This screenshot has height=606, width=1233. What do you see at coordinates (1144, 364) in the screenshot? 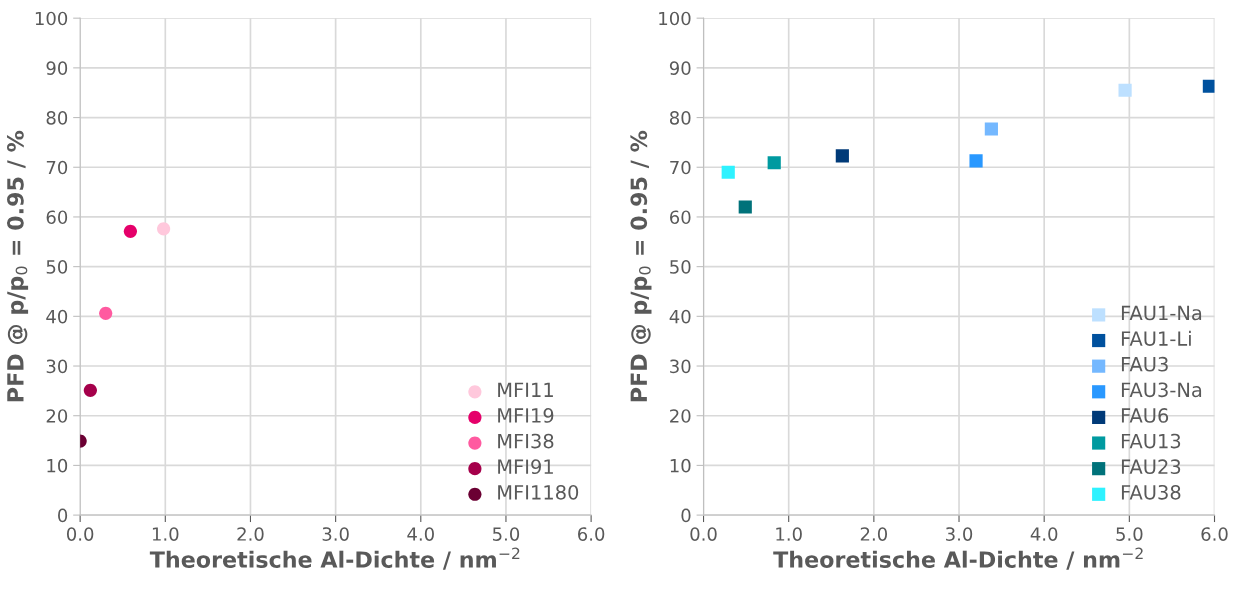
I see `legend-label: FAU3` at bounding box center [1144, 364].